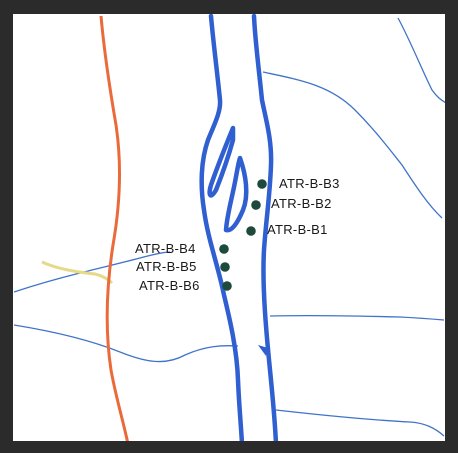  I want to click on frame-right, so click(451, 226).